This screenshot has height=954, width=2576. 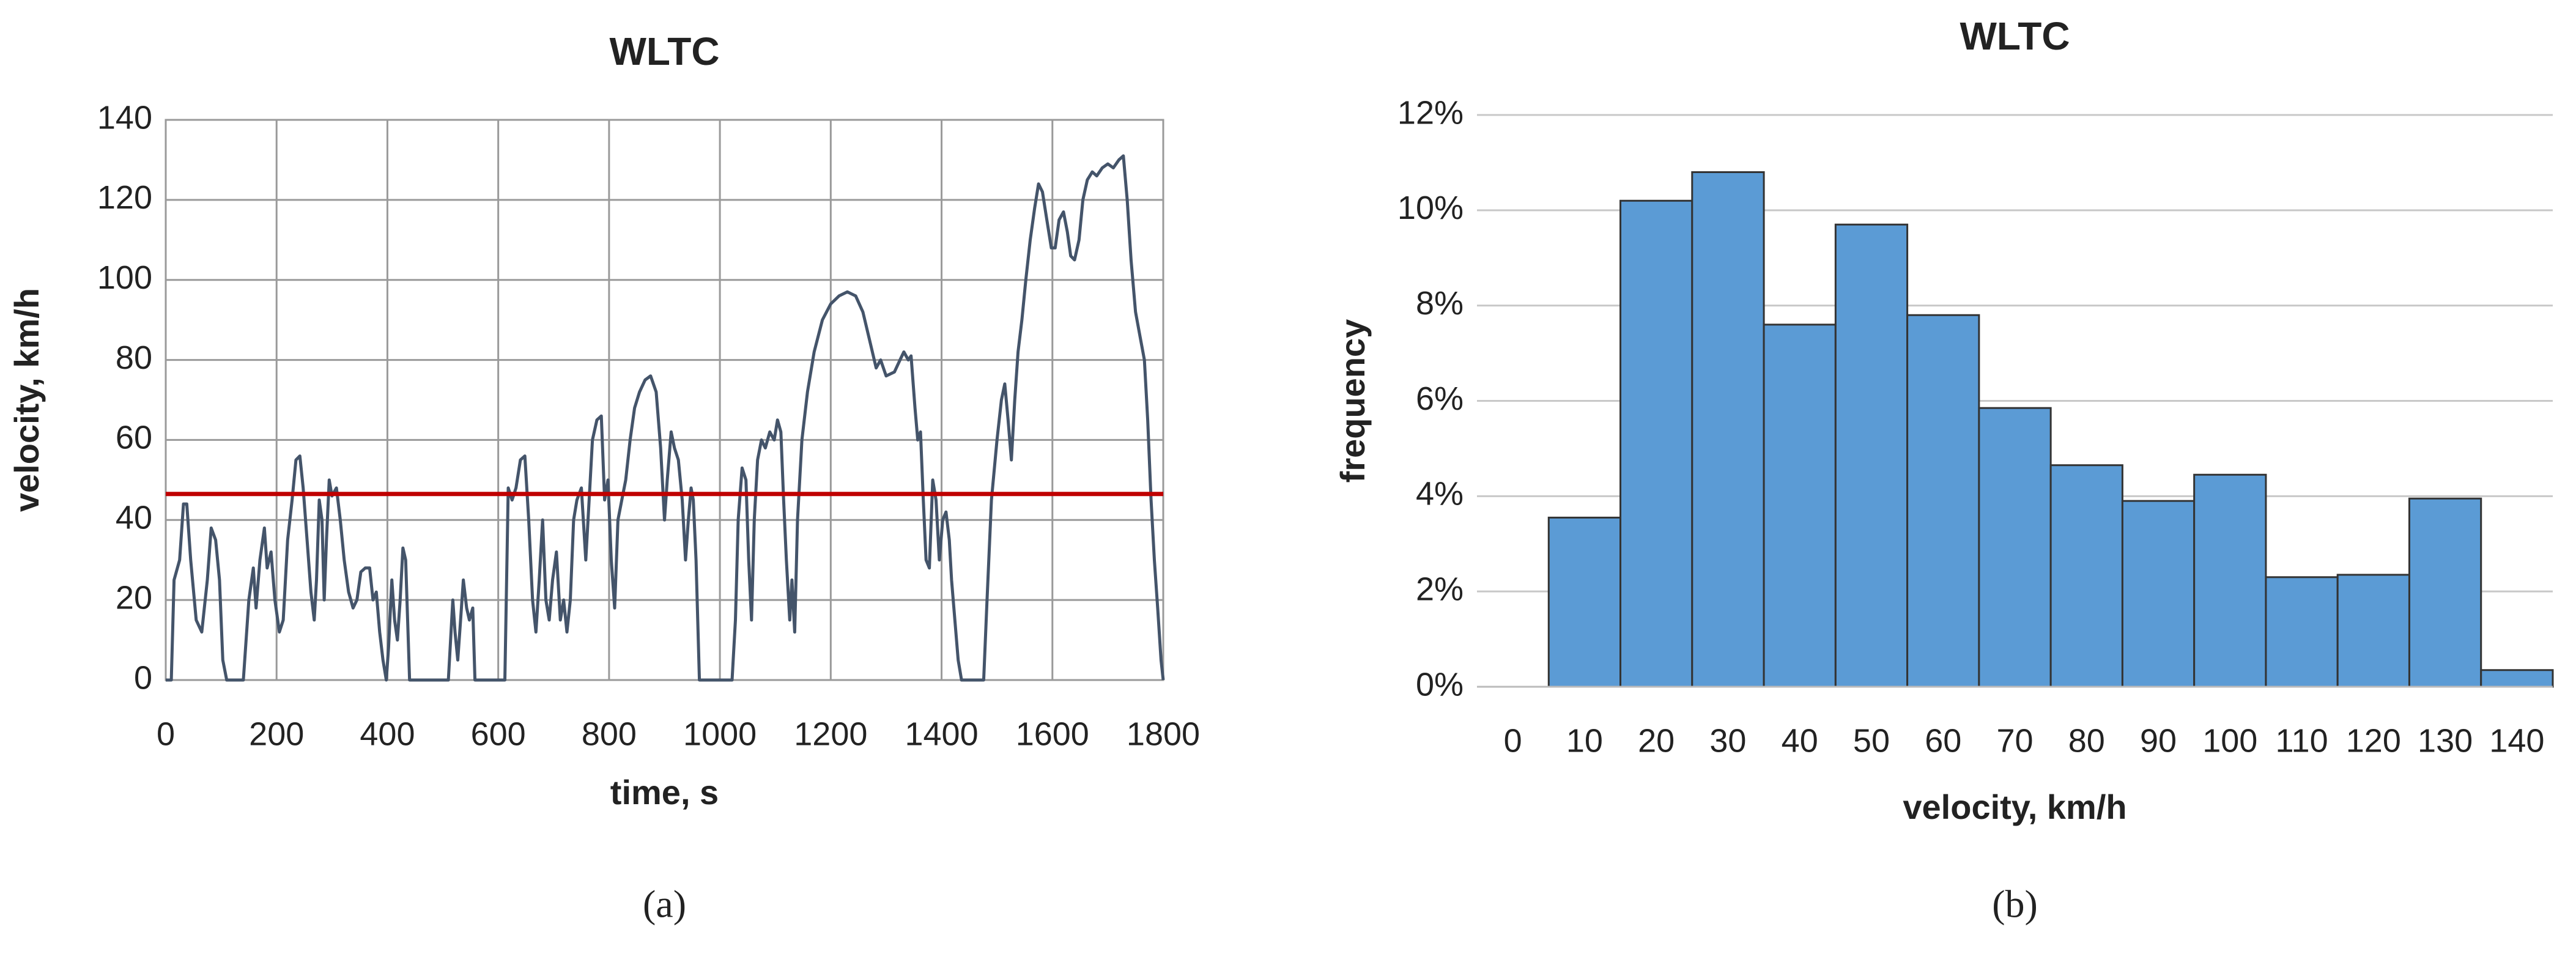 I want to click on x-tick-label: 1200, so click(x=830, y=734).